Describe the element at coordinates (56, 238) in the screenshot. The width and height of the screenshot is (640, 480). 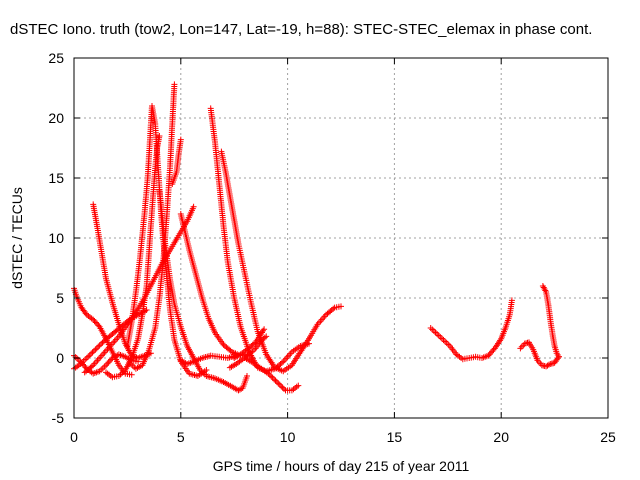
I see `y-tick-label: 10` at that location.